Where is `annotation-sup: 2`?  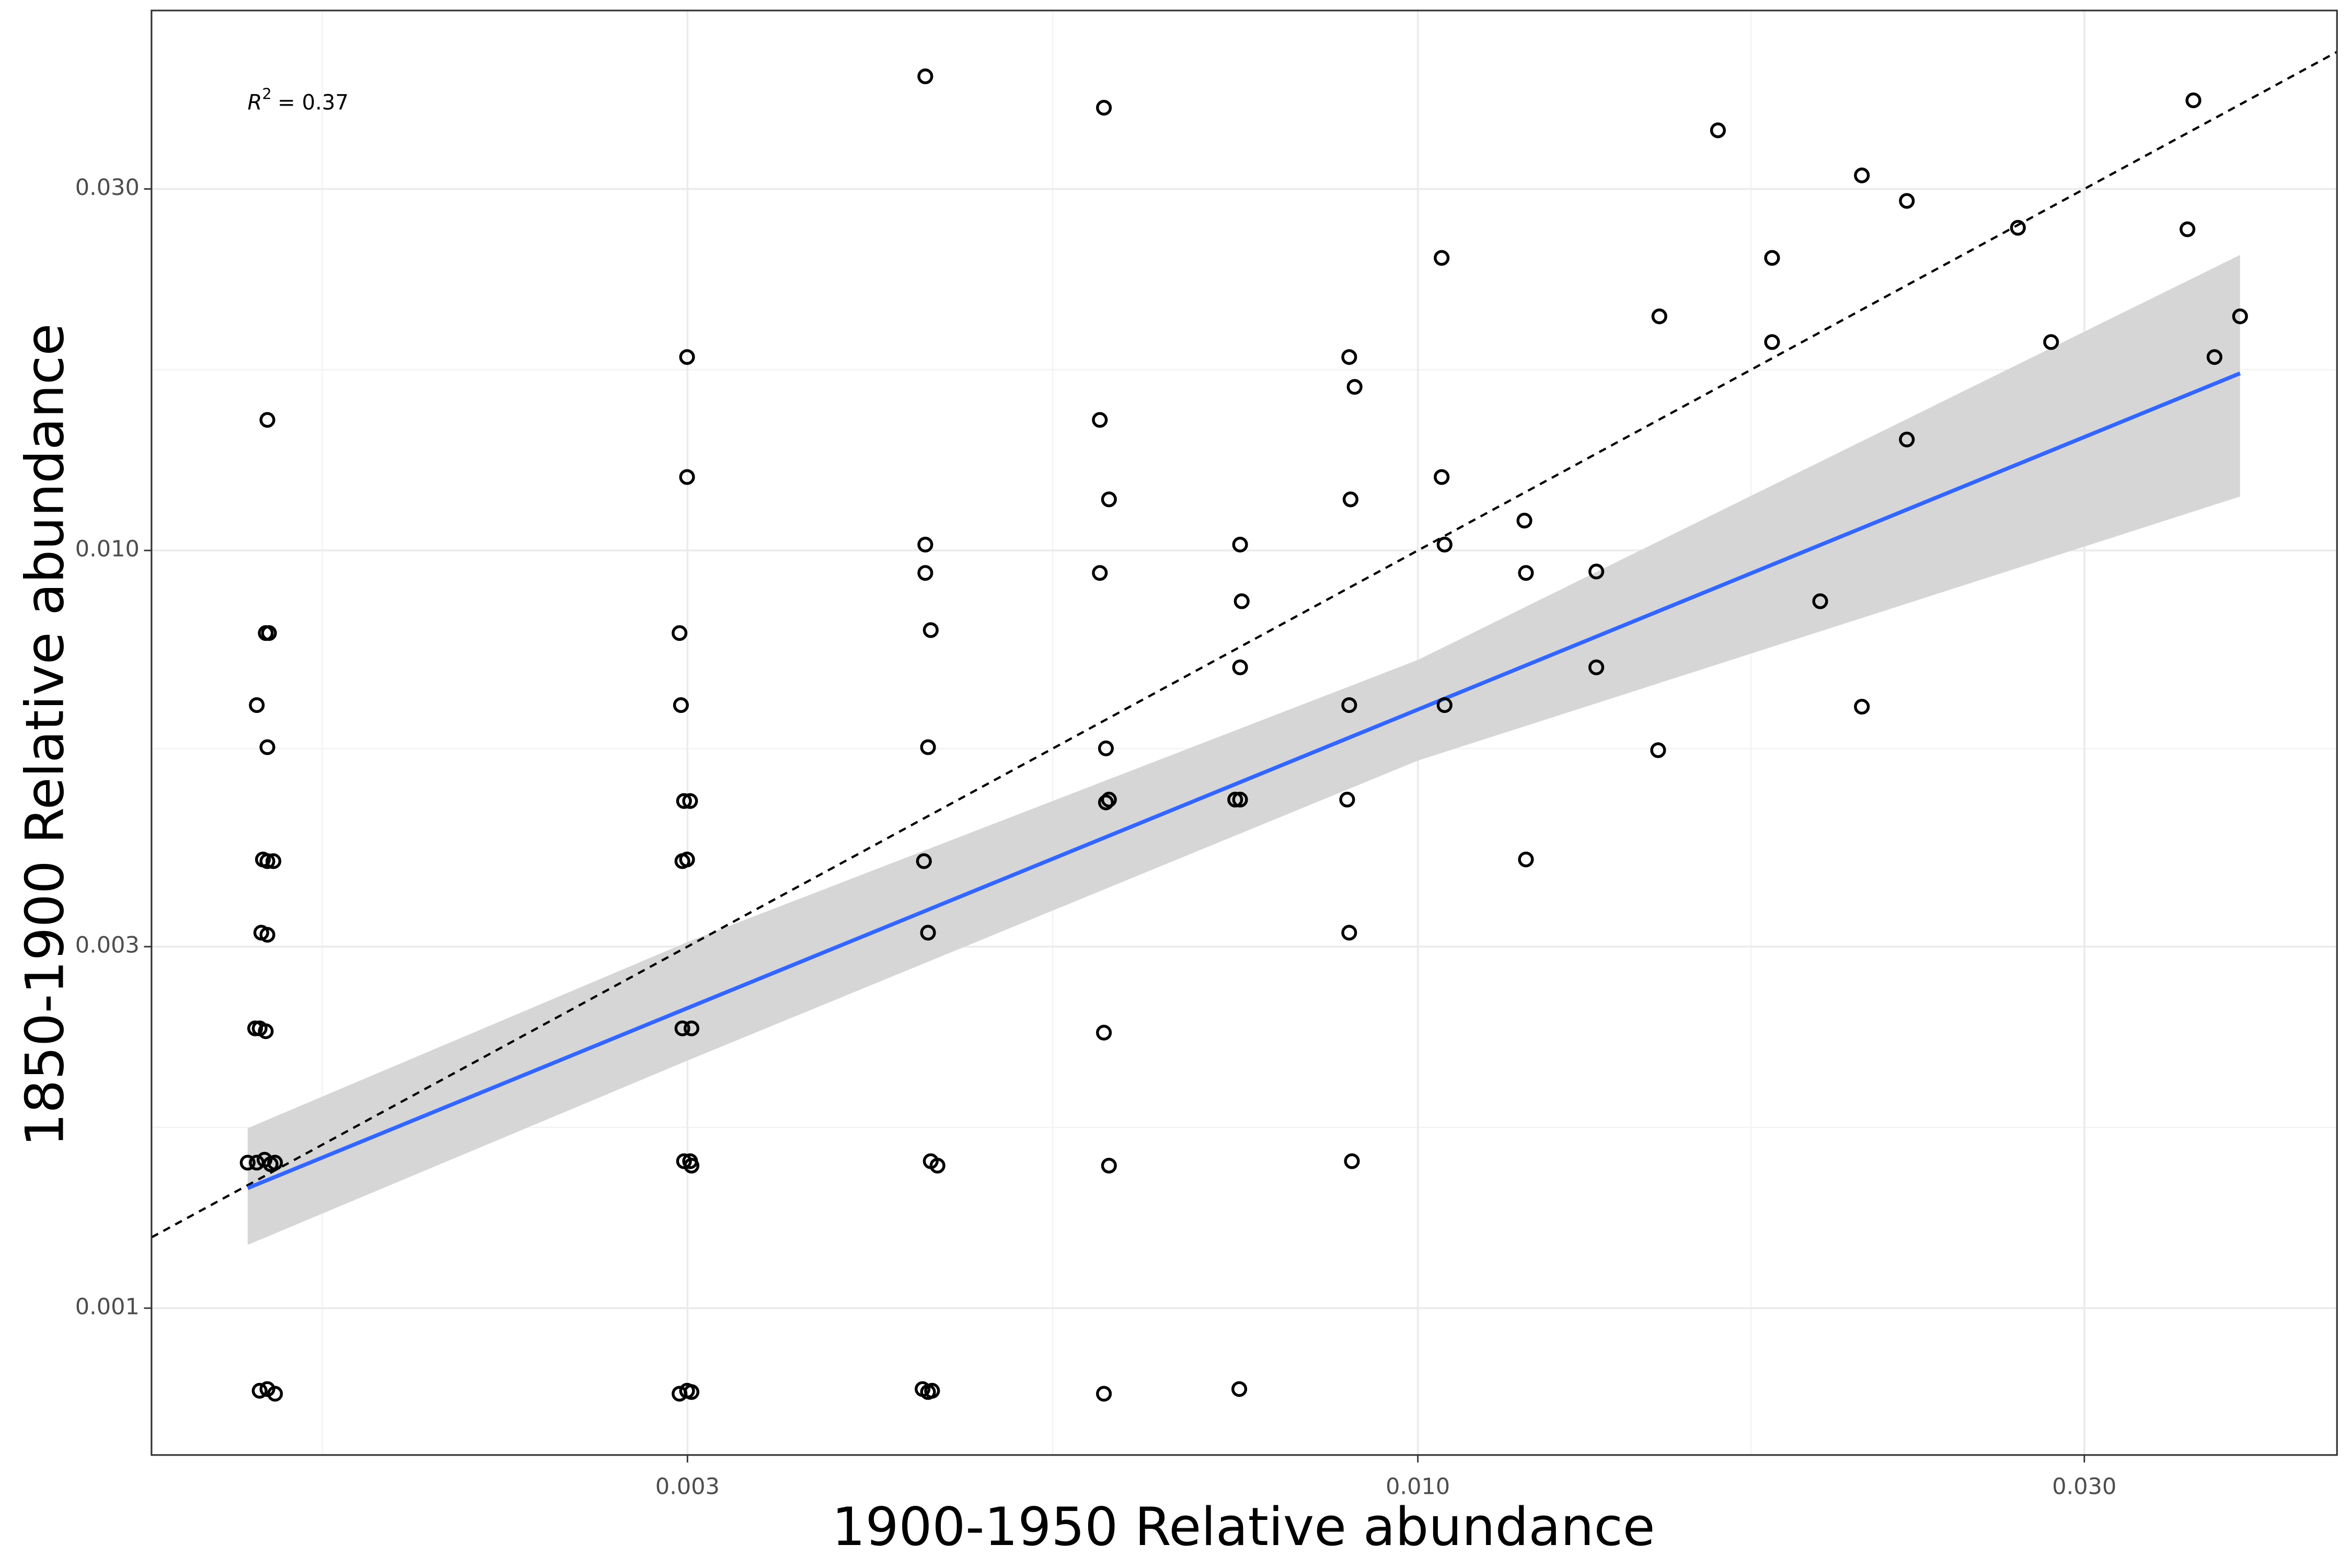 annotation-sup: 2 is located at coordinates (266, 93).